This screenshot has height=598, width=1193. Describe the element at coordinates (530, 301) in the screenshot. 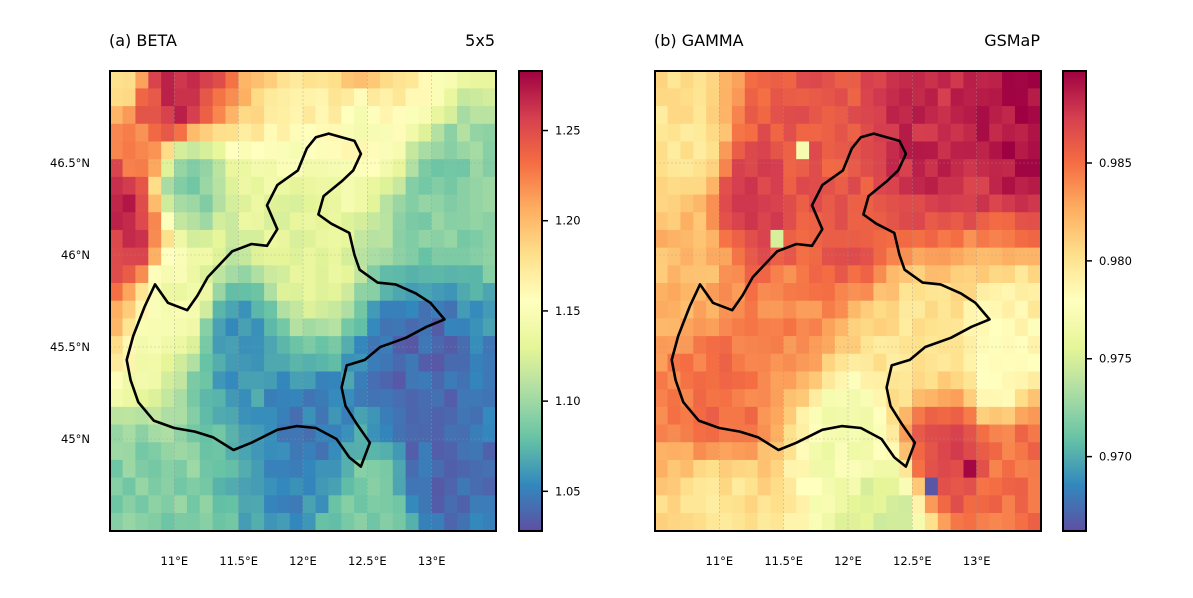

I see `colorbar-frame` at that location.